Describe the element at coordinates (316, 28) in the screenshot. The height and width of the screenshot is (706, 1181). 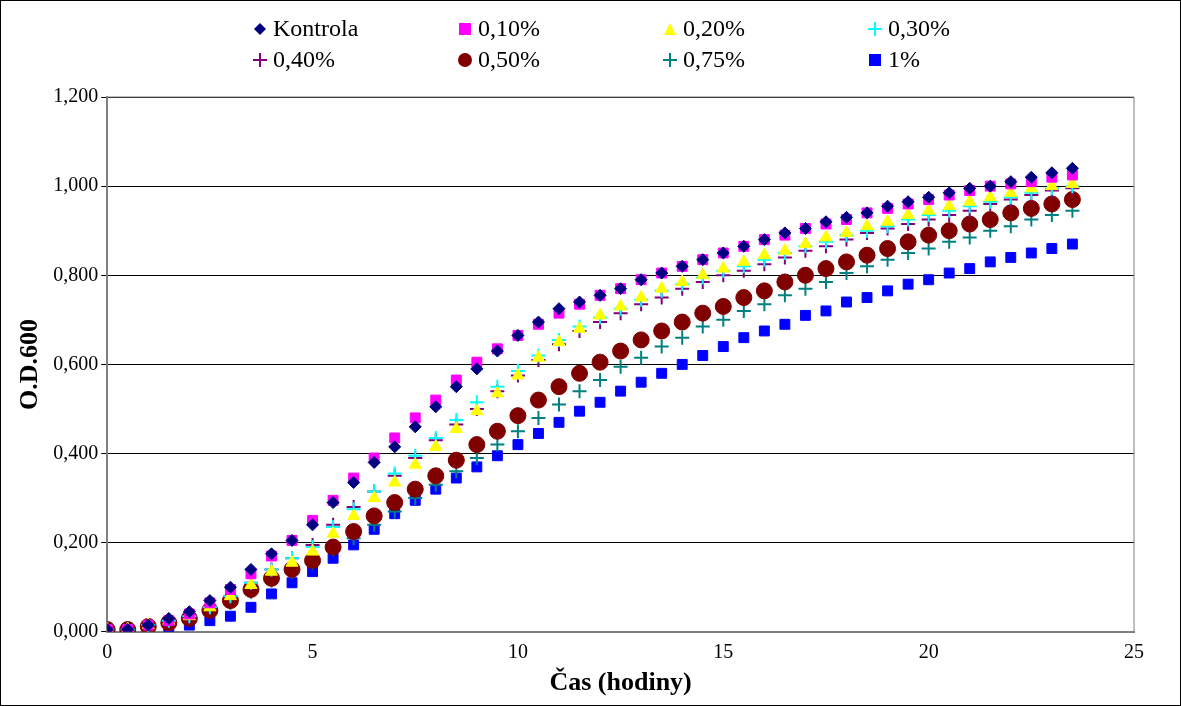
I see `legend-label: Kontrola` at that location.